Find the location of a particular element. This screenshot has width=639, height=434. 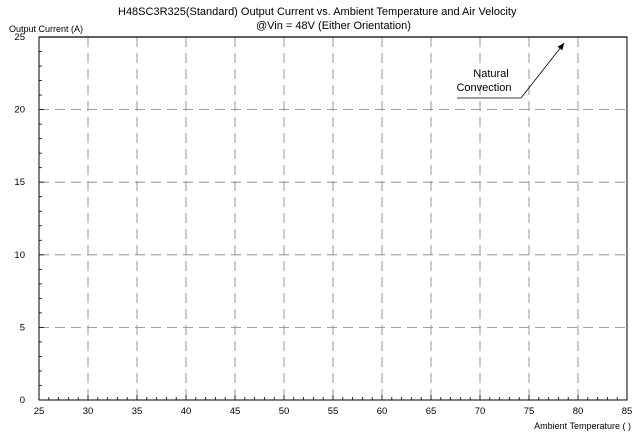

y-tick-label: 10 is located at coordinates (19, 255).